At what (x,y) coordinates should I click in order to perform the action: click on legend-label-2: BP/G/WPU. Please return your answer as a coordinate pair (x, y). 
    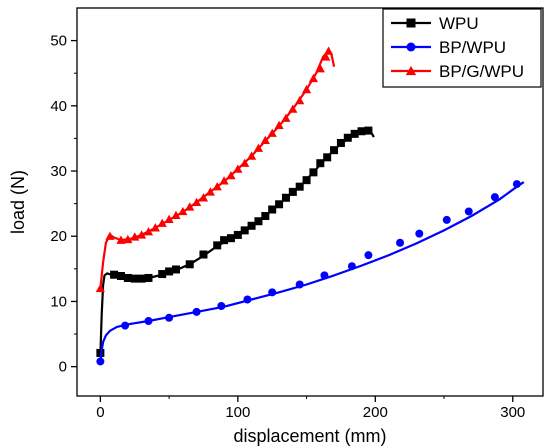
    Looking at the image, I should click on (481, 71).